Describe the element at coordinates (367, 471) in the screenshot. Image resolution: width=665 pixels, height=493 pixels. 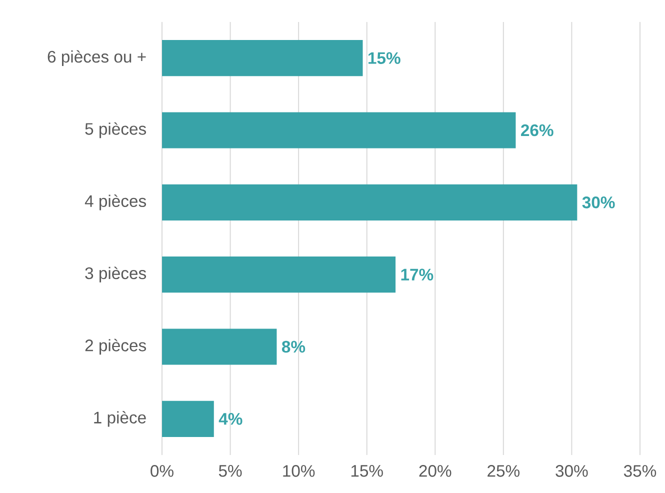
I see `x-tick-label: 15%` at that location.